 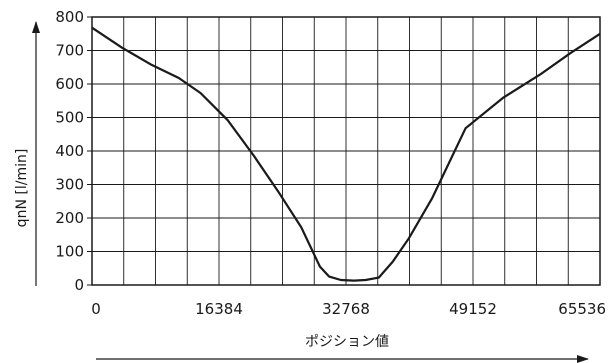 I want to click on x-tick-label: 32768, so click(x=346, y=309).